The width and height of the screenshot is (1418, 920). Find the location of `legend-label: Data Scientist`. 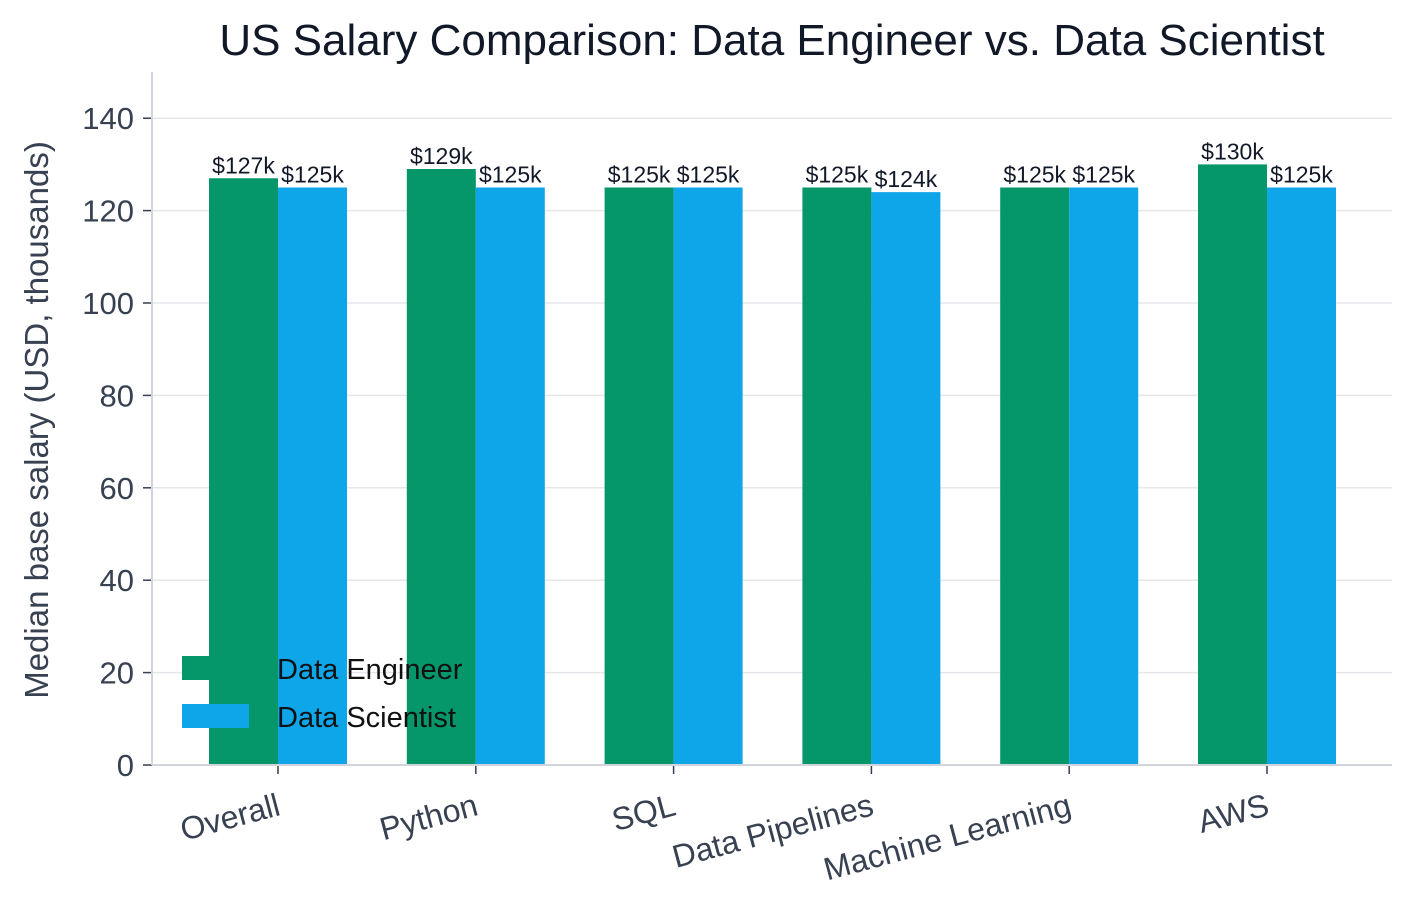

legend-label: Data Scientist is located at coordinates (366, 718).